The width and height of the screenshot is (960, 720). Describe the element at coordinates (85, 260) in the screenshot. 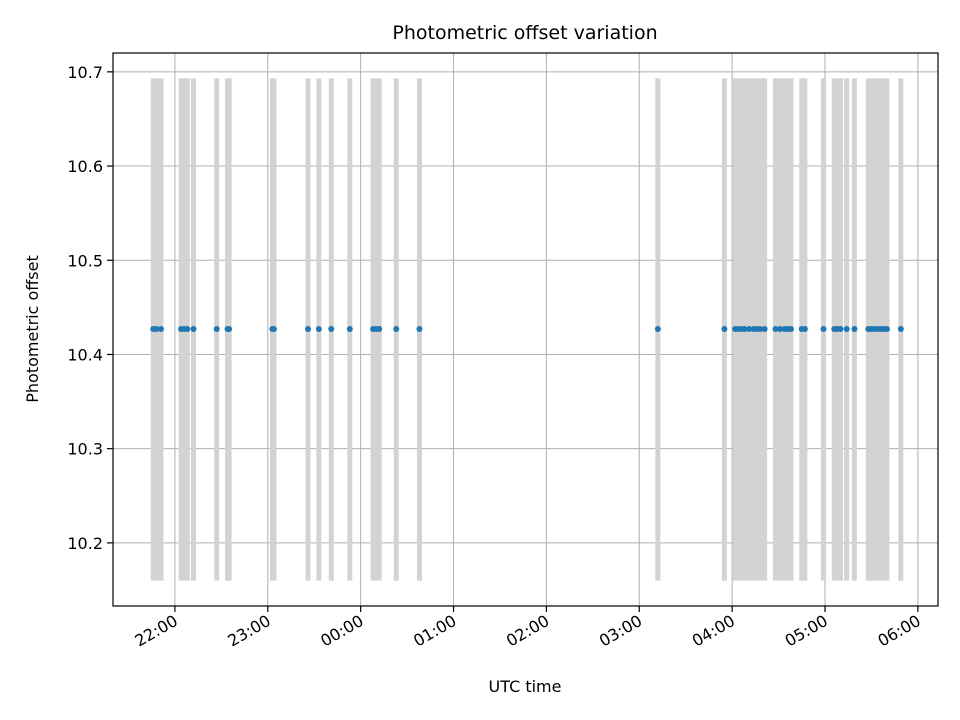

I see `y-tick-label: 10.5` at that location.